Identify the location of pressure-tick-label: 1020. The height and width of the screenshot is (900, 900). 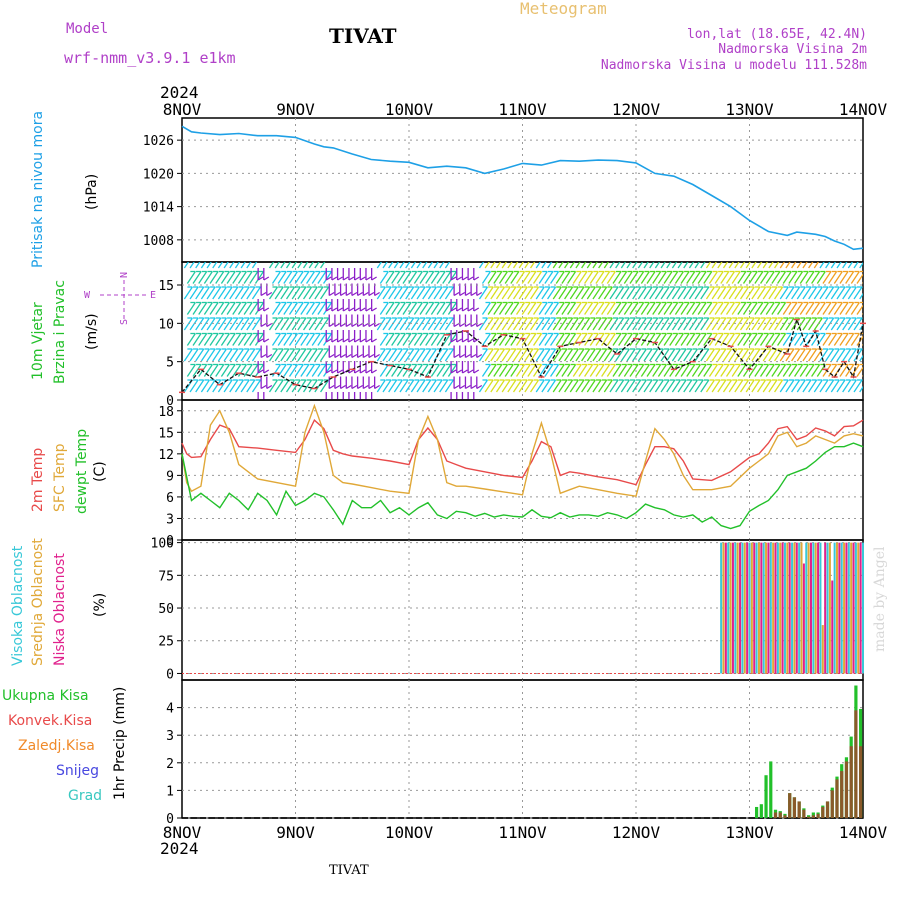
(158, 174).